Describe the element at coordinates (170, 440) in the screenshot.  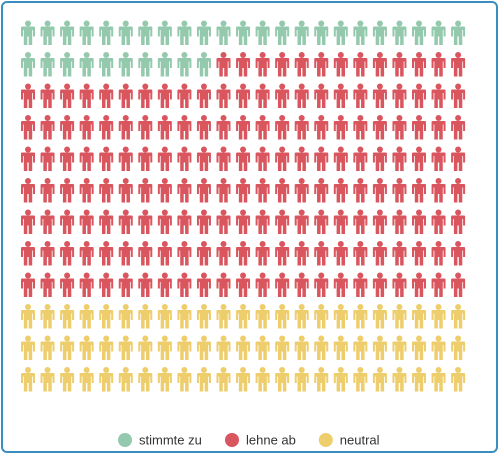
I see `legend-label: stimmte zu` at that location.